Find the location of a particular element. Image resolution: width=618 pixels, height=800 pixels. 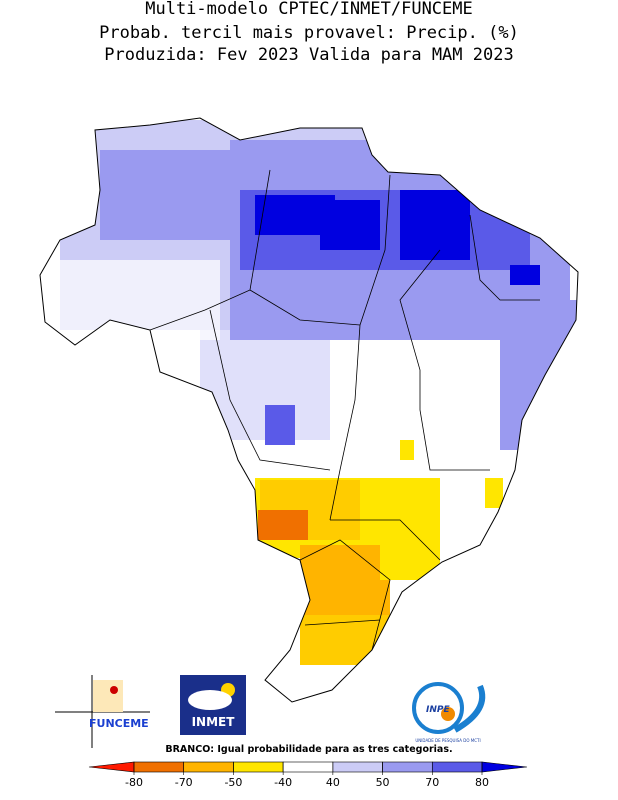

colorbar-label: 70 is located at coordinates (432, 782).